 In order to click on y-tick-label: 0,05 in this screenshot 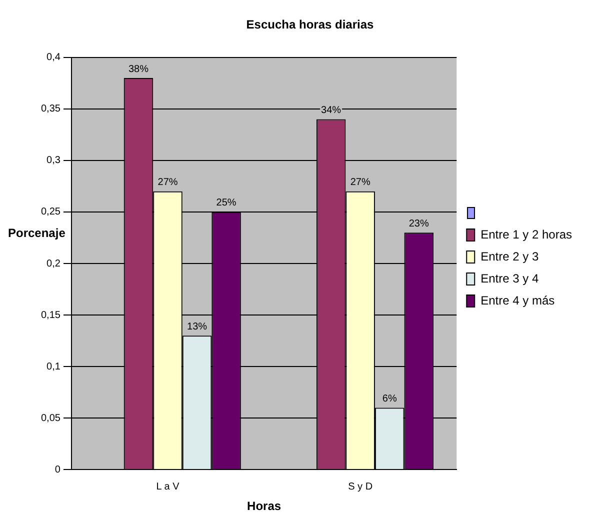, I will do `click(50, 418)`.